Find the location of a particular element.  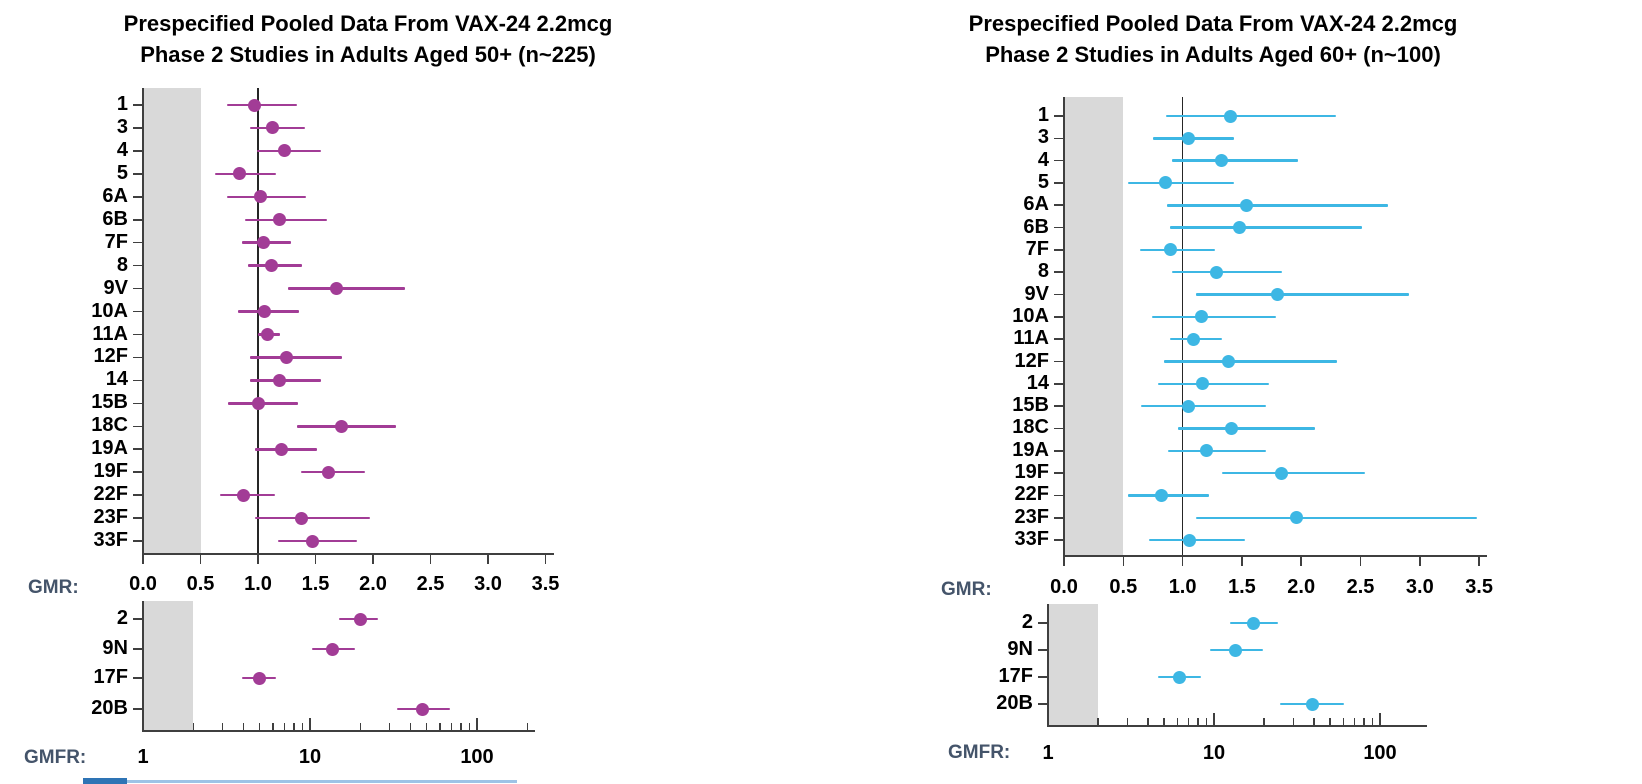

row-label: 14 is located at coordinates (1037, 382).